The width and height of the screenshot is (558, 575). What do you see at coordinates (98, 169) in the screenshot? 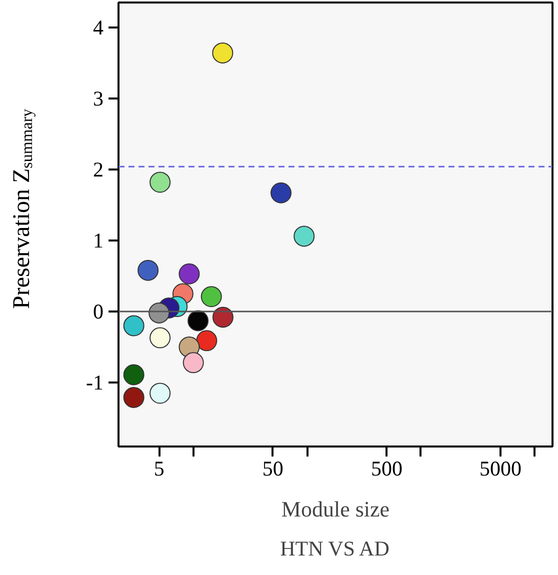
I see `y-tick-label: 2` at bounding box center [98, 169].